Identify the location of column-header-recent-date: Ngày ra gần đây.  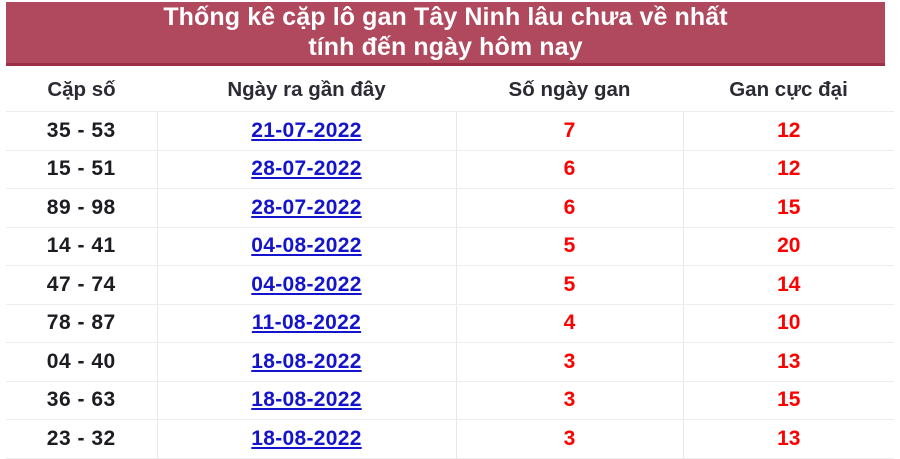
(306, 90).